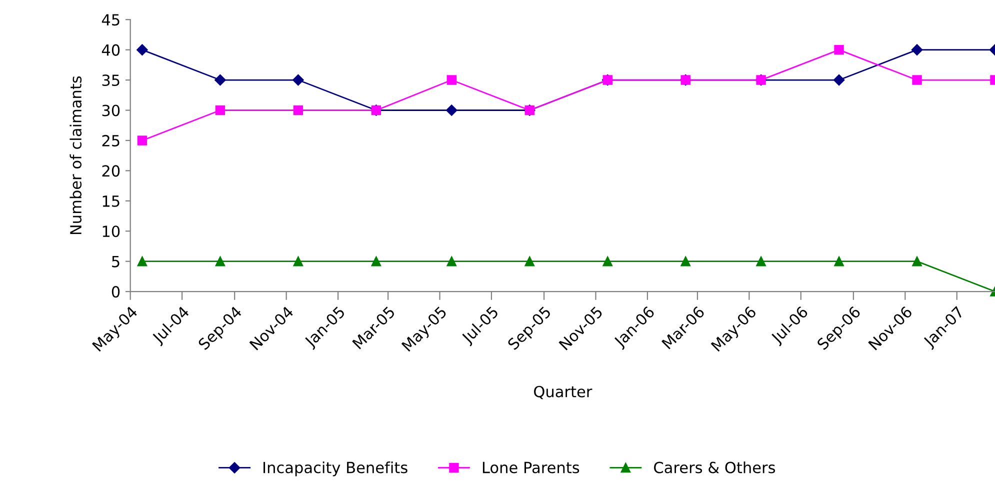  Describe the element at coordinates (116, 262) in the screenshot. I see `y-tick-label: 5` at that location.